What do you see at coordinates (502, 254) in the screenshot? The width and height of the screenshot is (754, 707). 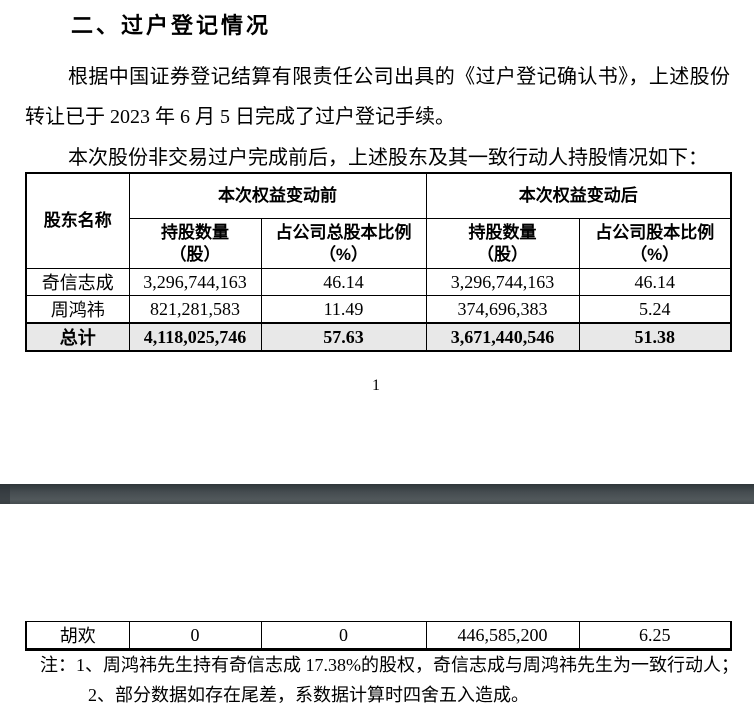 I see `header-after-shares-line2: （股）` at bounding box center [502, 254].